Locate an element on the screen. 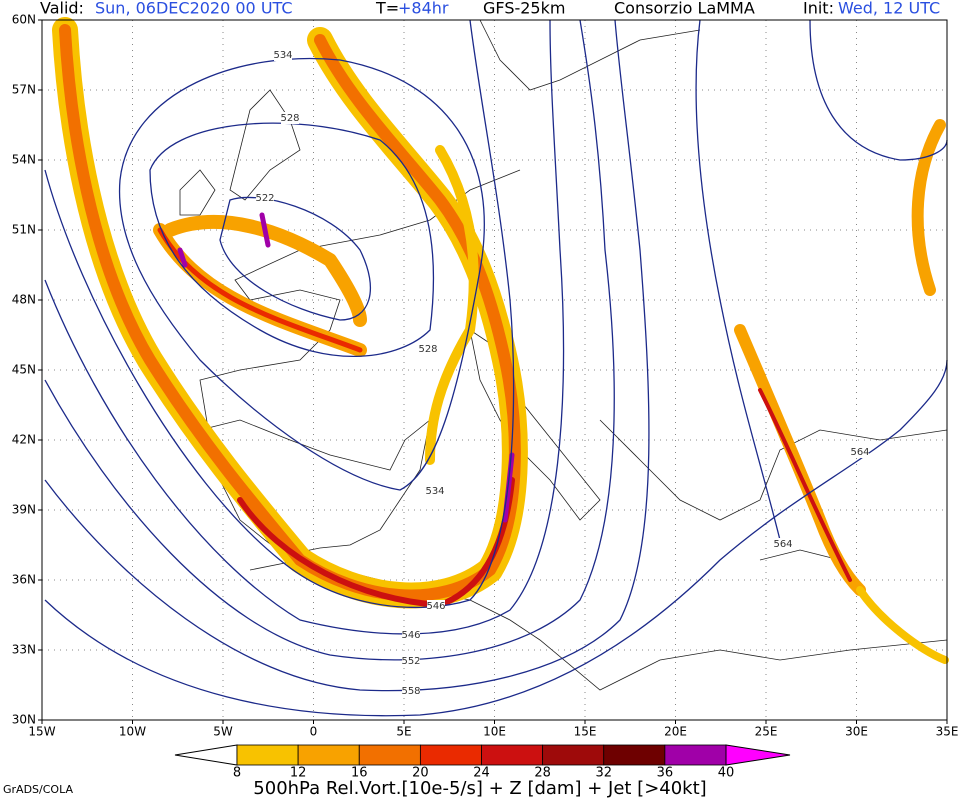 Image resolution: width=963 pixels, height=800 pixels. colorbar-high-arrow is located at coordinates (758, 755).